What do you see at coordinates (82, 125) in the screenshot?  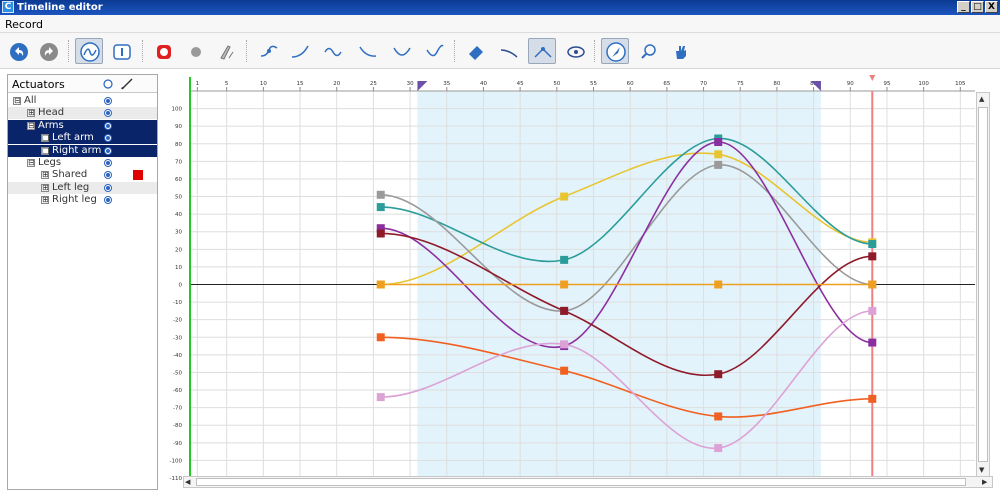 I see `tree-item-arms: ⊟ Arms` at bounding box center [82, 125].